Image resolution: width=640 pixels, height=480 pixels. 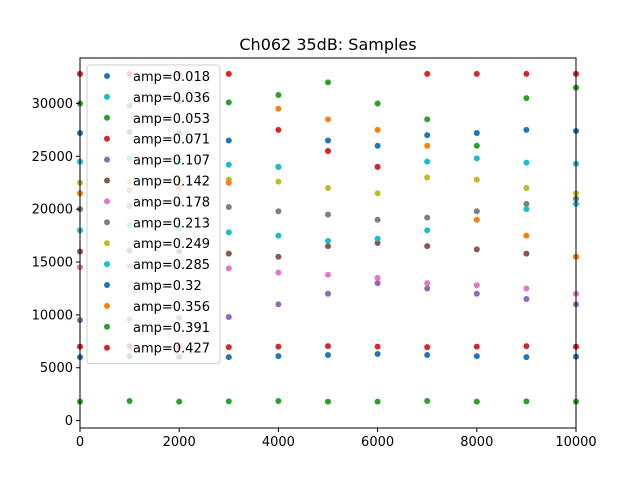 What do you see at coordinates (171, 161) in the screenshot?
I see `legend-label: amp=0.107` at bounding box center [171, 161].